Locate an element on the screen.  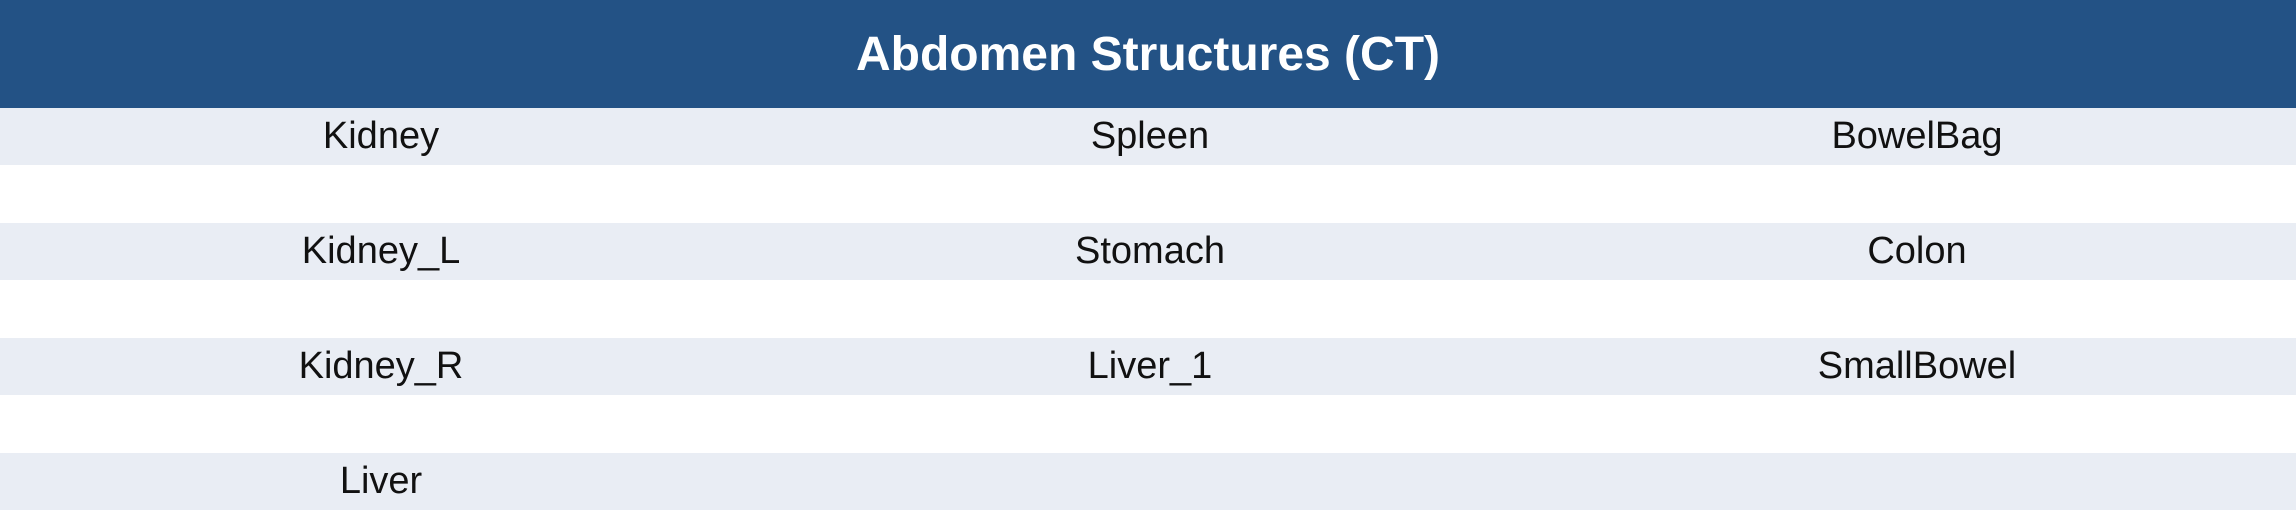
table-cell: Spleen is located at coordinates (1150, 136).